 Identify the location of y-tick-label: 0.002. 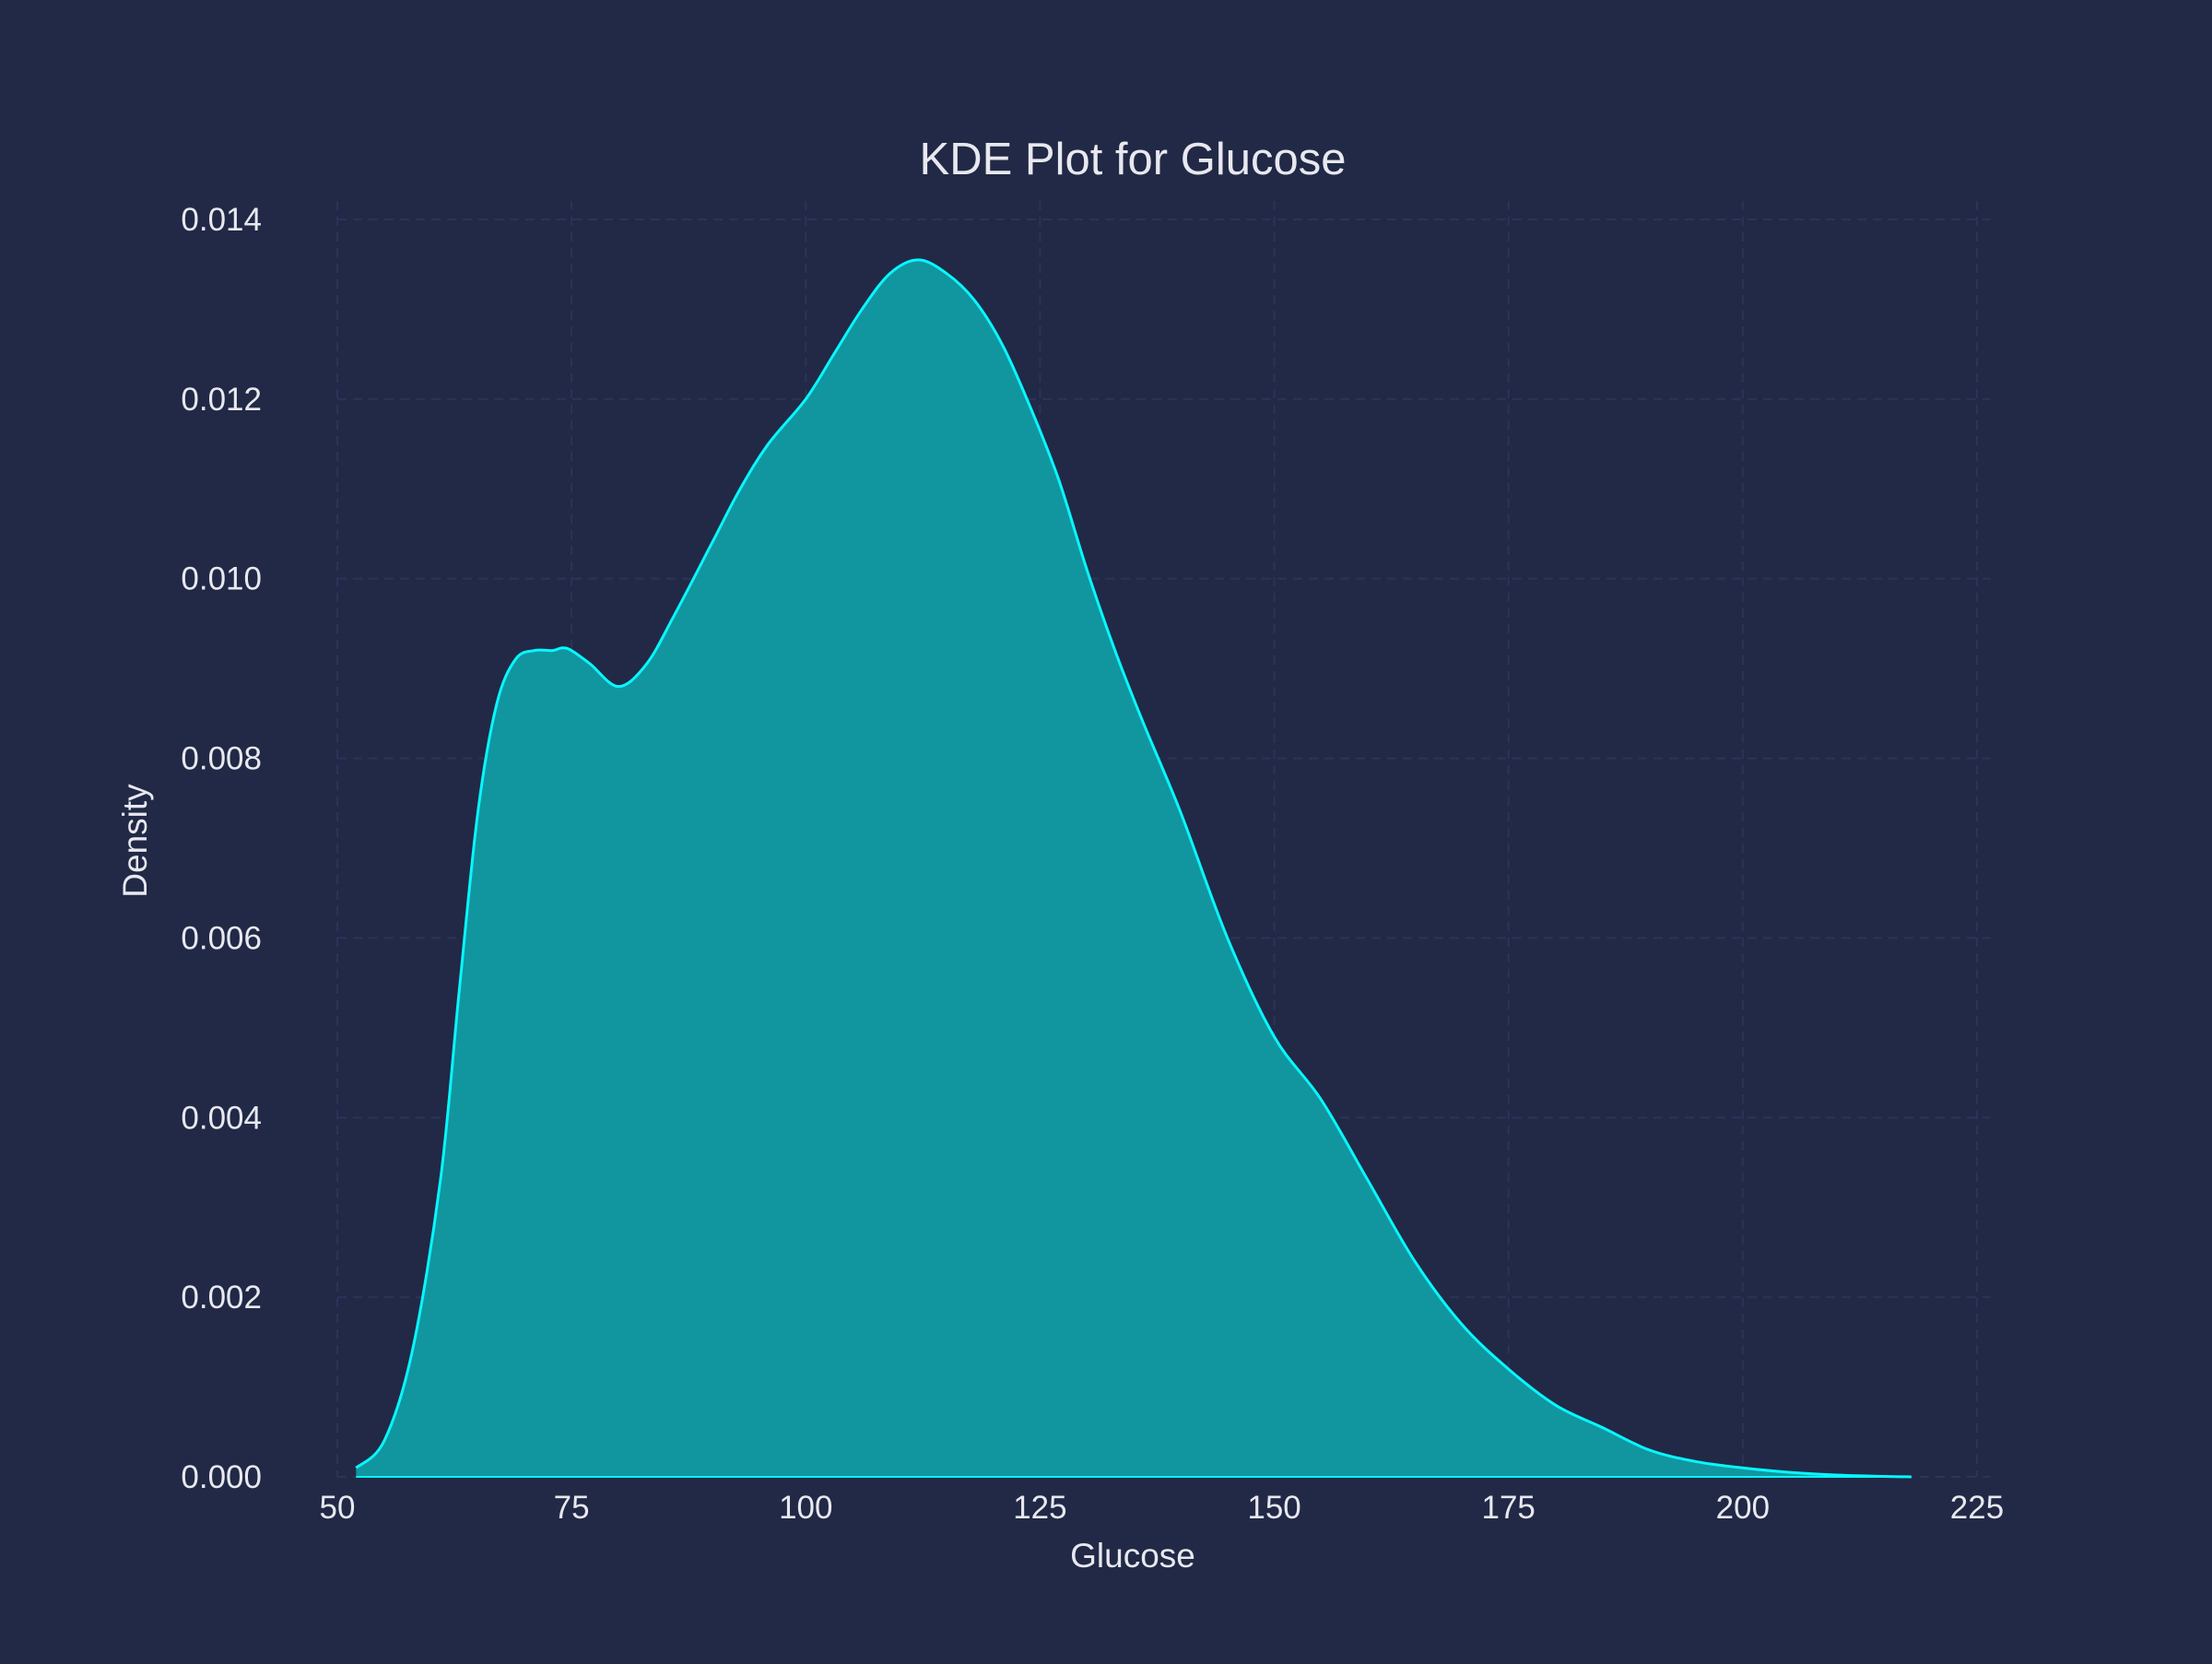
(221, 1298).